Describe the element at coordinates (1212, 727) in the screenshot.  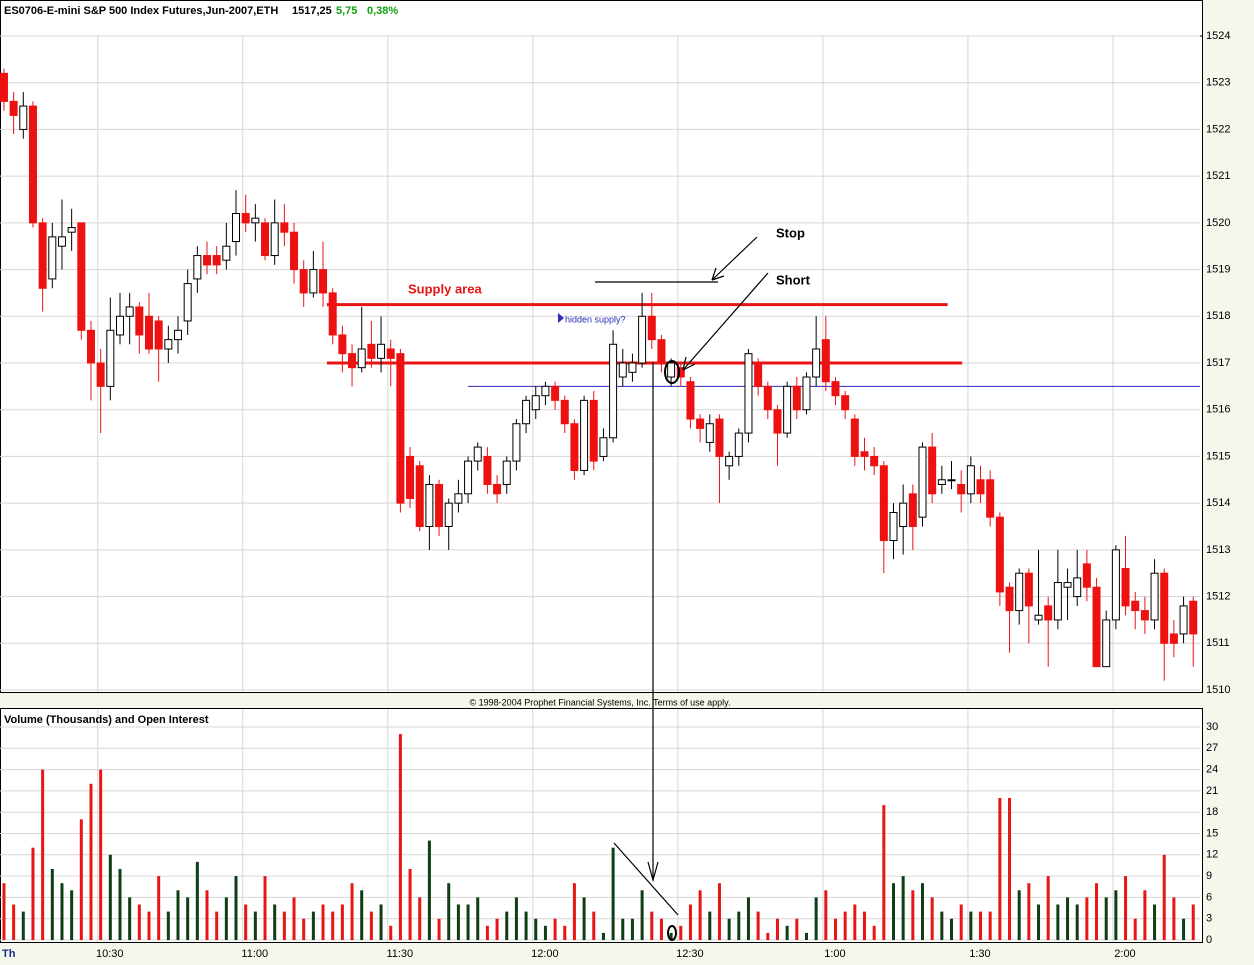
I see `y-tick-label: 30` at that location.